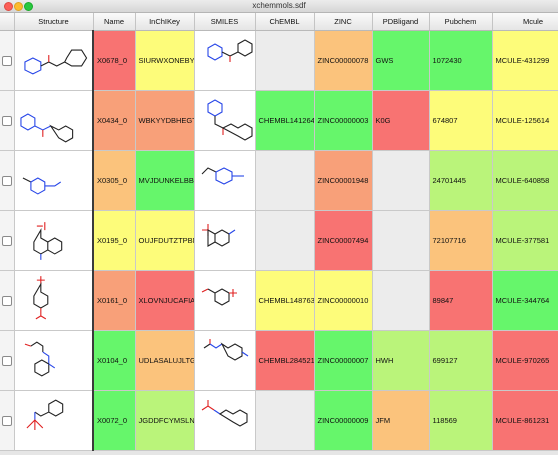  I want to click on column-header-pubchem: Pubchem, so click(461, 22).